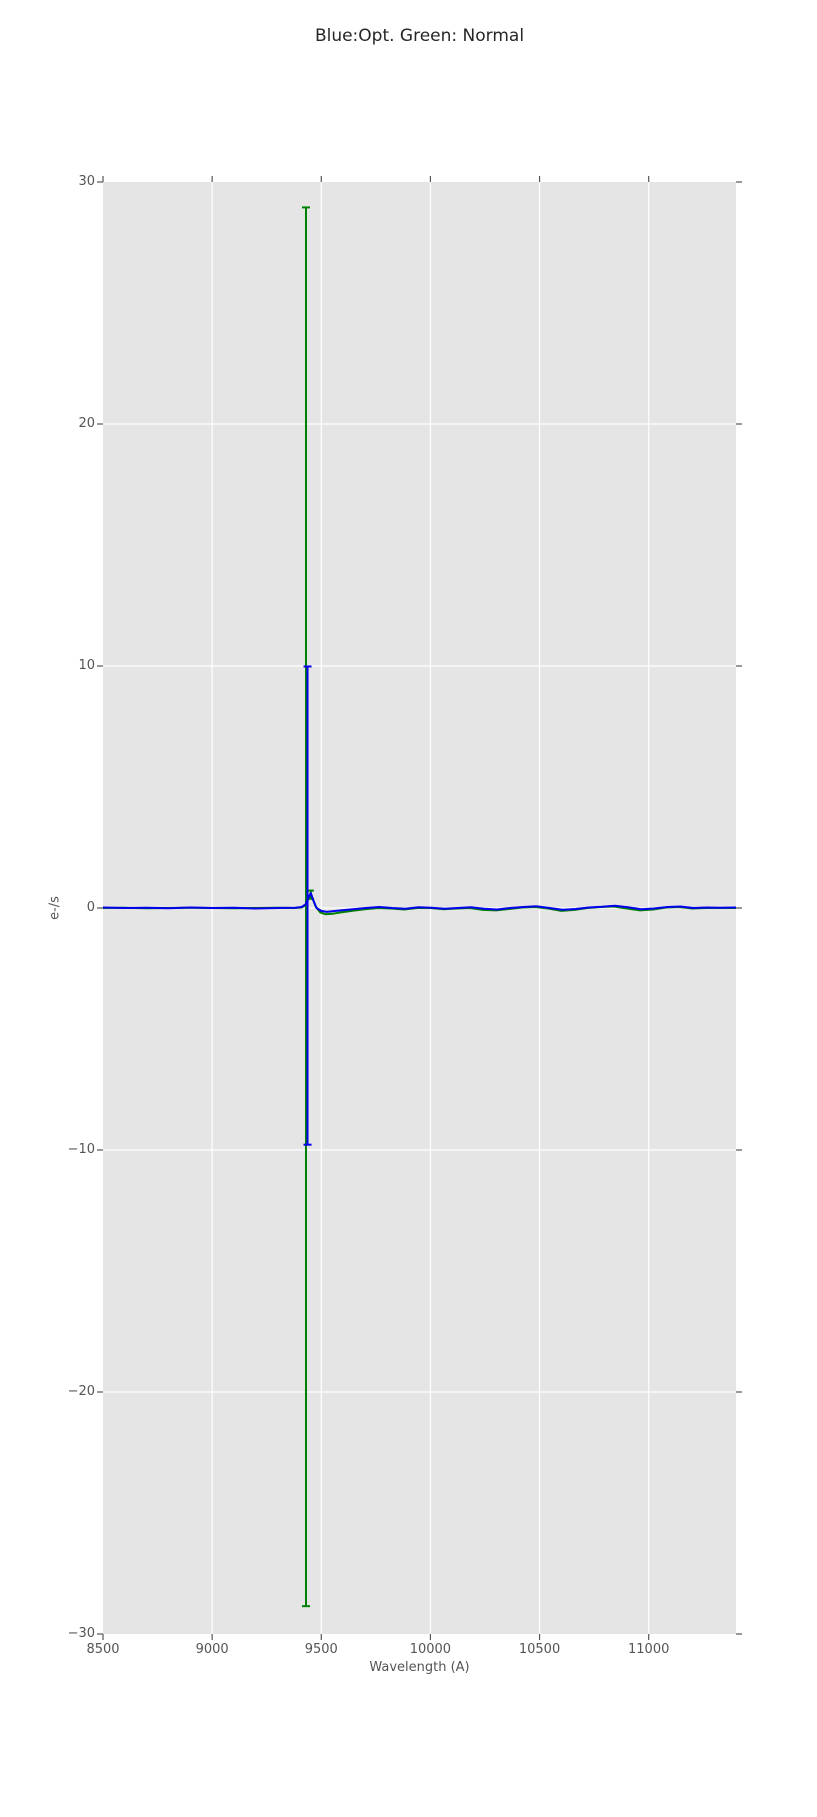  What do you see at coordinates (90, 907) in the screenshot?
I see `y-tick-label: 0` at bounding box center [90, 907].